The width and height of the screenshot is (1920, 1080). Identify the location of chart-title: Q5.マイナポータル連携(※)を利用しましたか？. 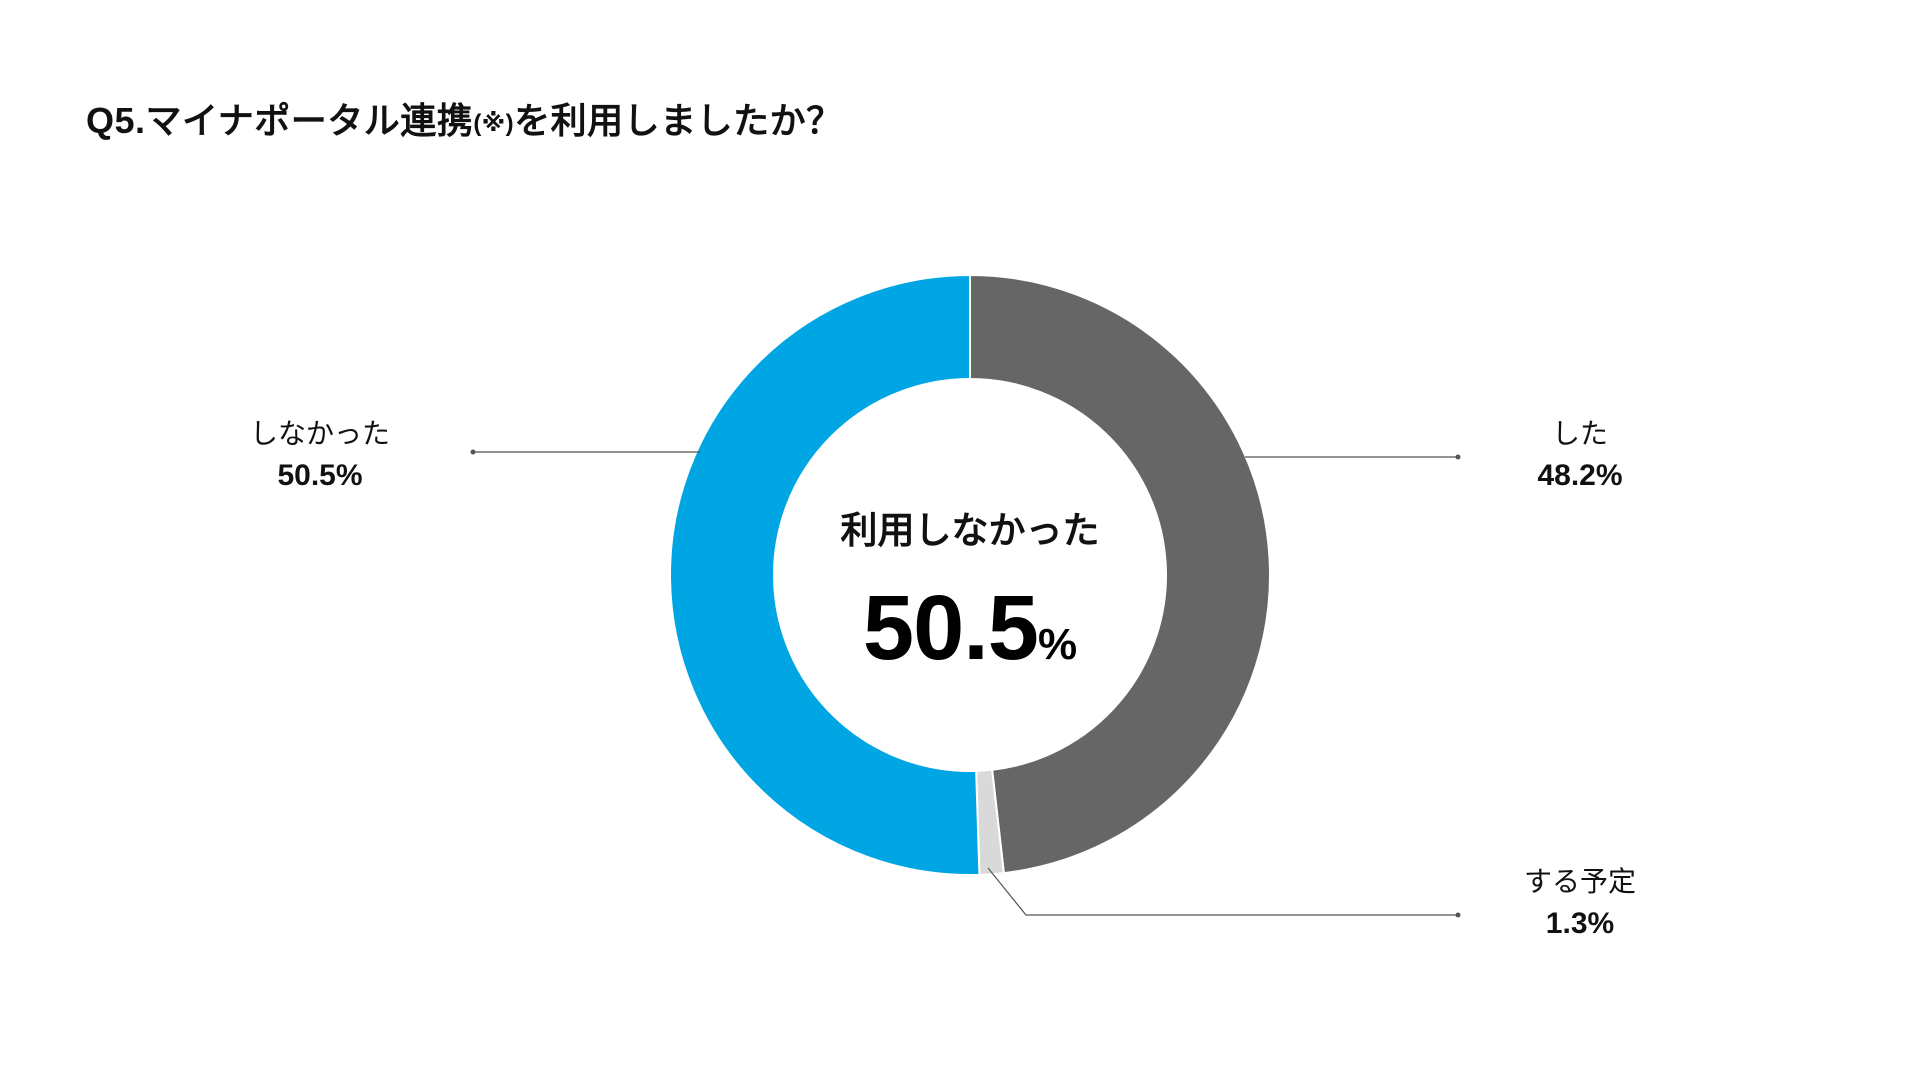
(464, 118).